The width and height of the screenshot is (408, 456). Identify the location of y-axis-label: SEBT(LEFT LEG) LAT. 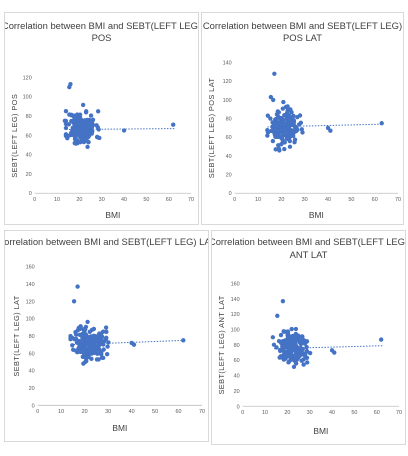
(16, 335).